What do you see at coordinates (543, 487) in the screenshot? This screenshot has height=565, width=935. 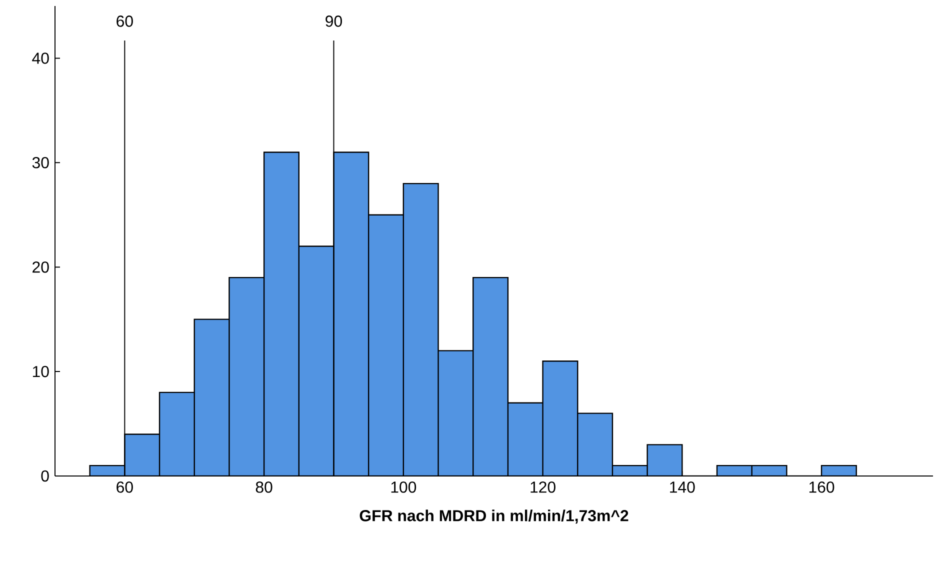 I see `x-tick-label: 120` at bounding box center [543, 487].